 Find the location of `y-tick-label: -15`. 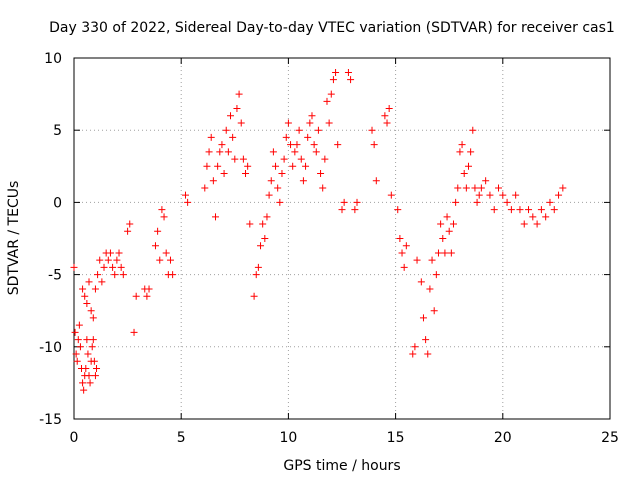

y-tick-label: -15 is located at coordinates (50, 420).